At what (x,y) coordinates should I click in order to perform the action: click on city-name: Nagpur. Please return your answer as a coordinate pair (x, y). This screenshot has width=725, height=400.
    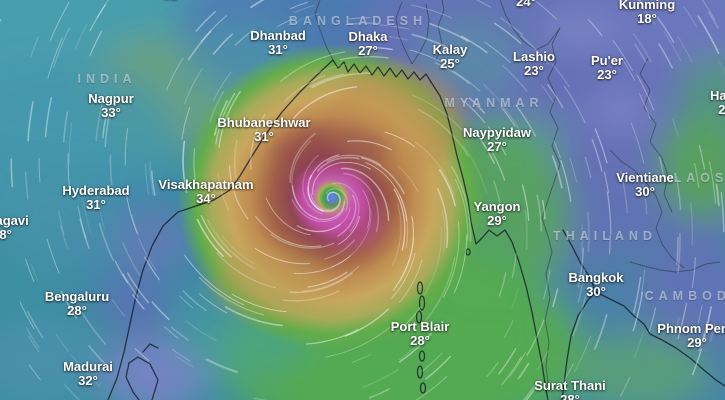
    Looking at the image, I should click on (111, 98).